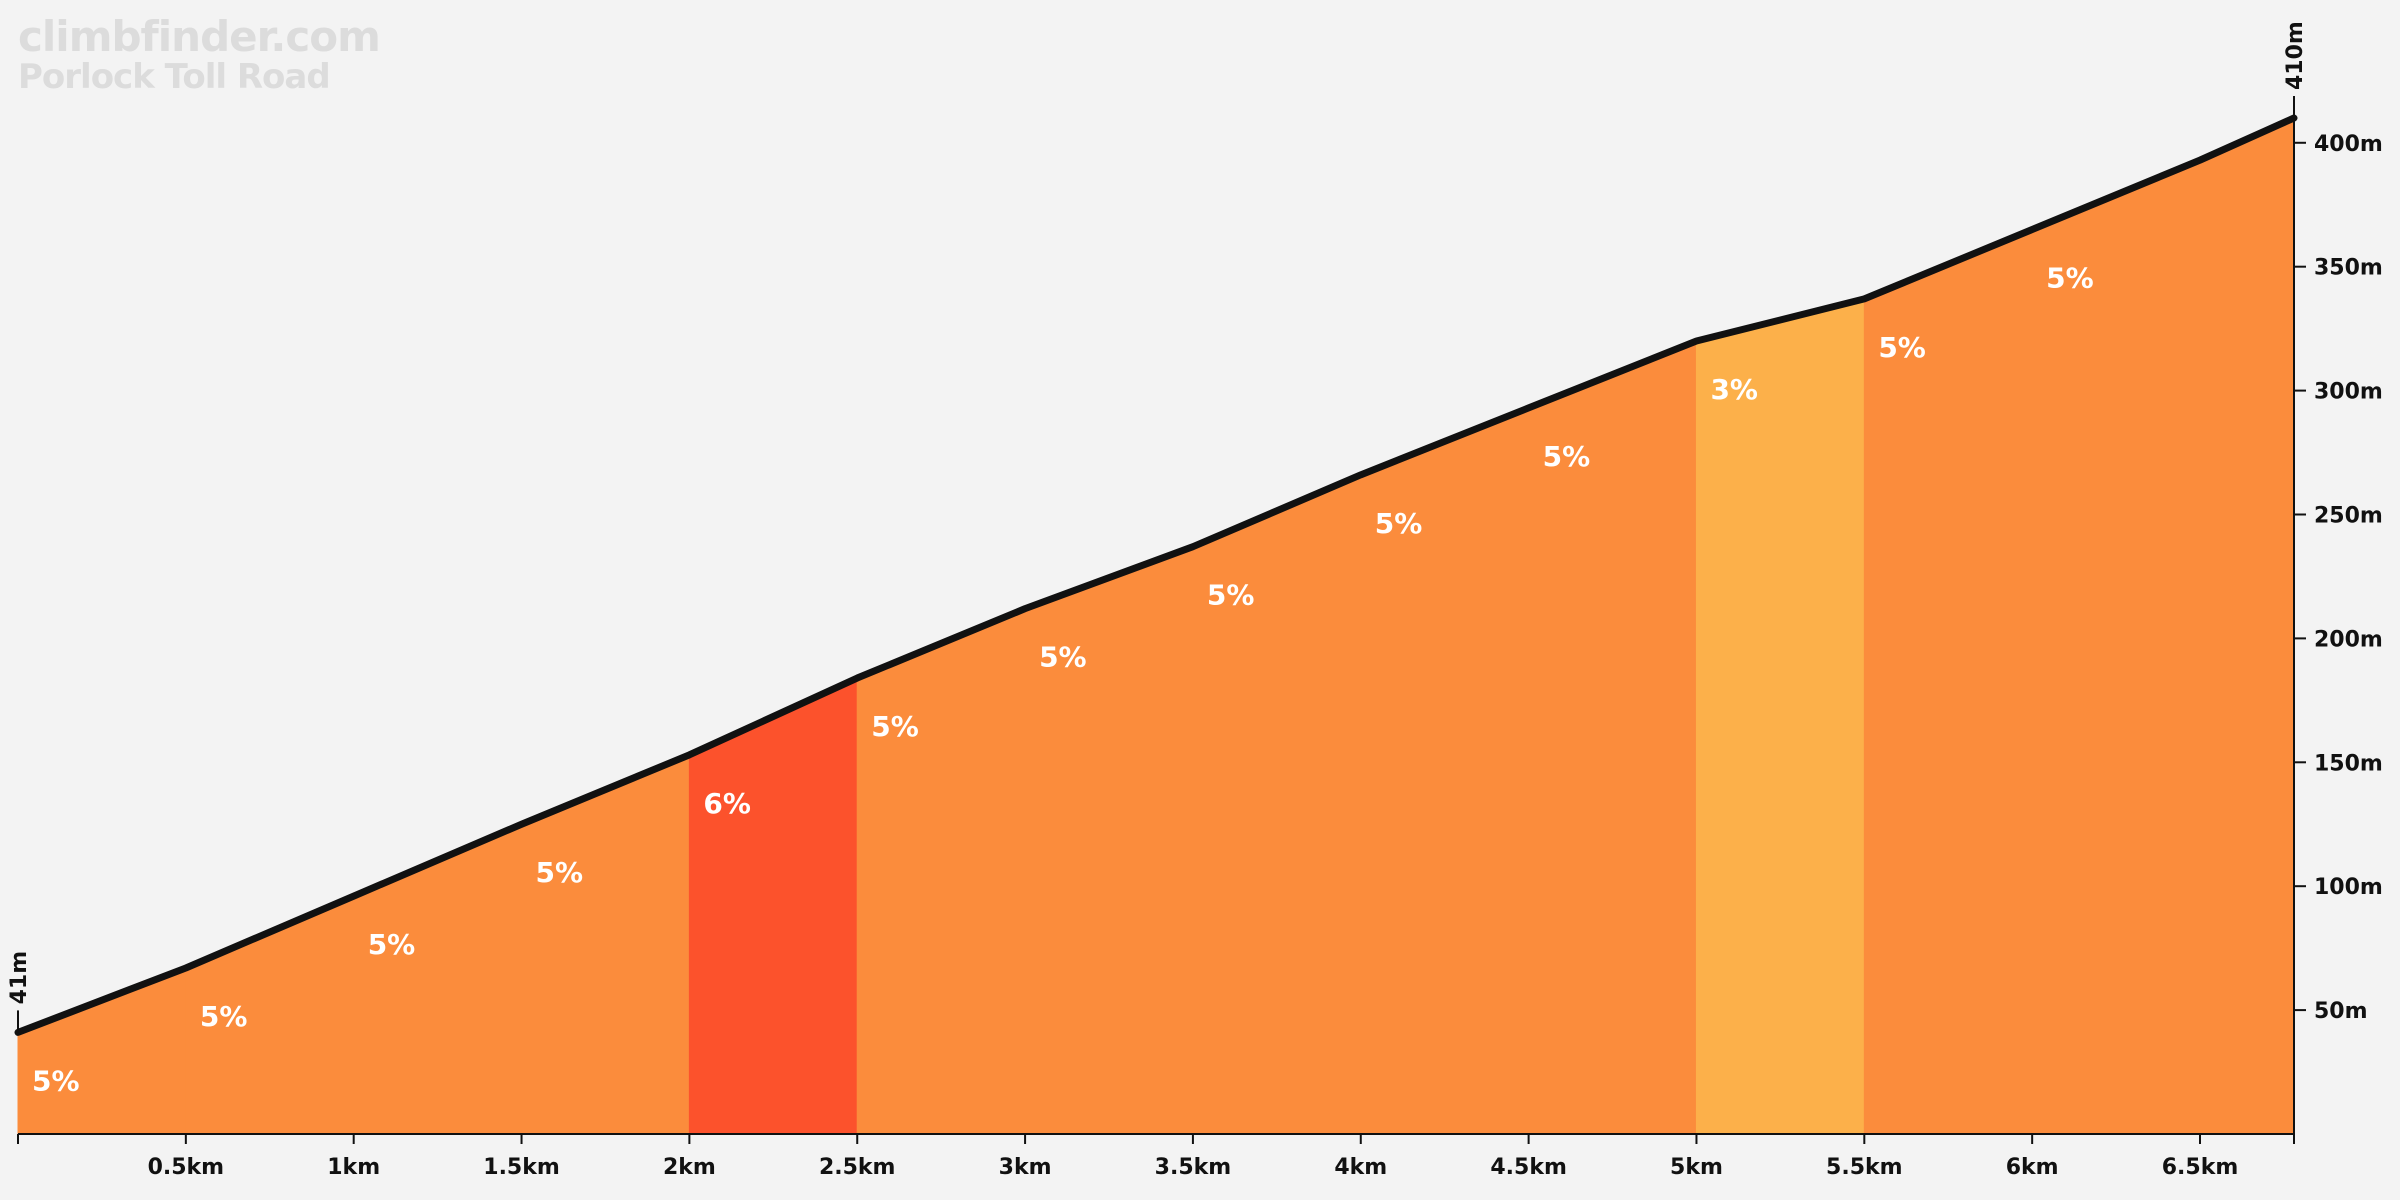 The width and height of the screenshot is (2400, 1200). Describe the element at coordinates (1902, 347) in the screenshot. I see `gradient-label-12: 5%` at that location.